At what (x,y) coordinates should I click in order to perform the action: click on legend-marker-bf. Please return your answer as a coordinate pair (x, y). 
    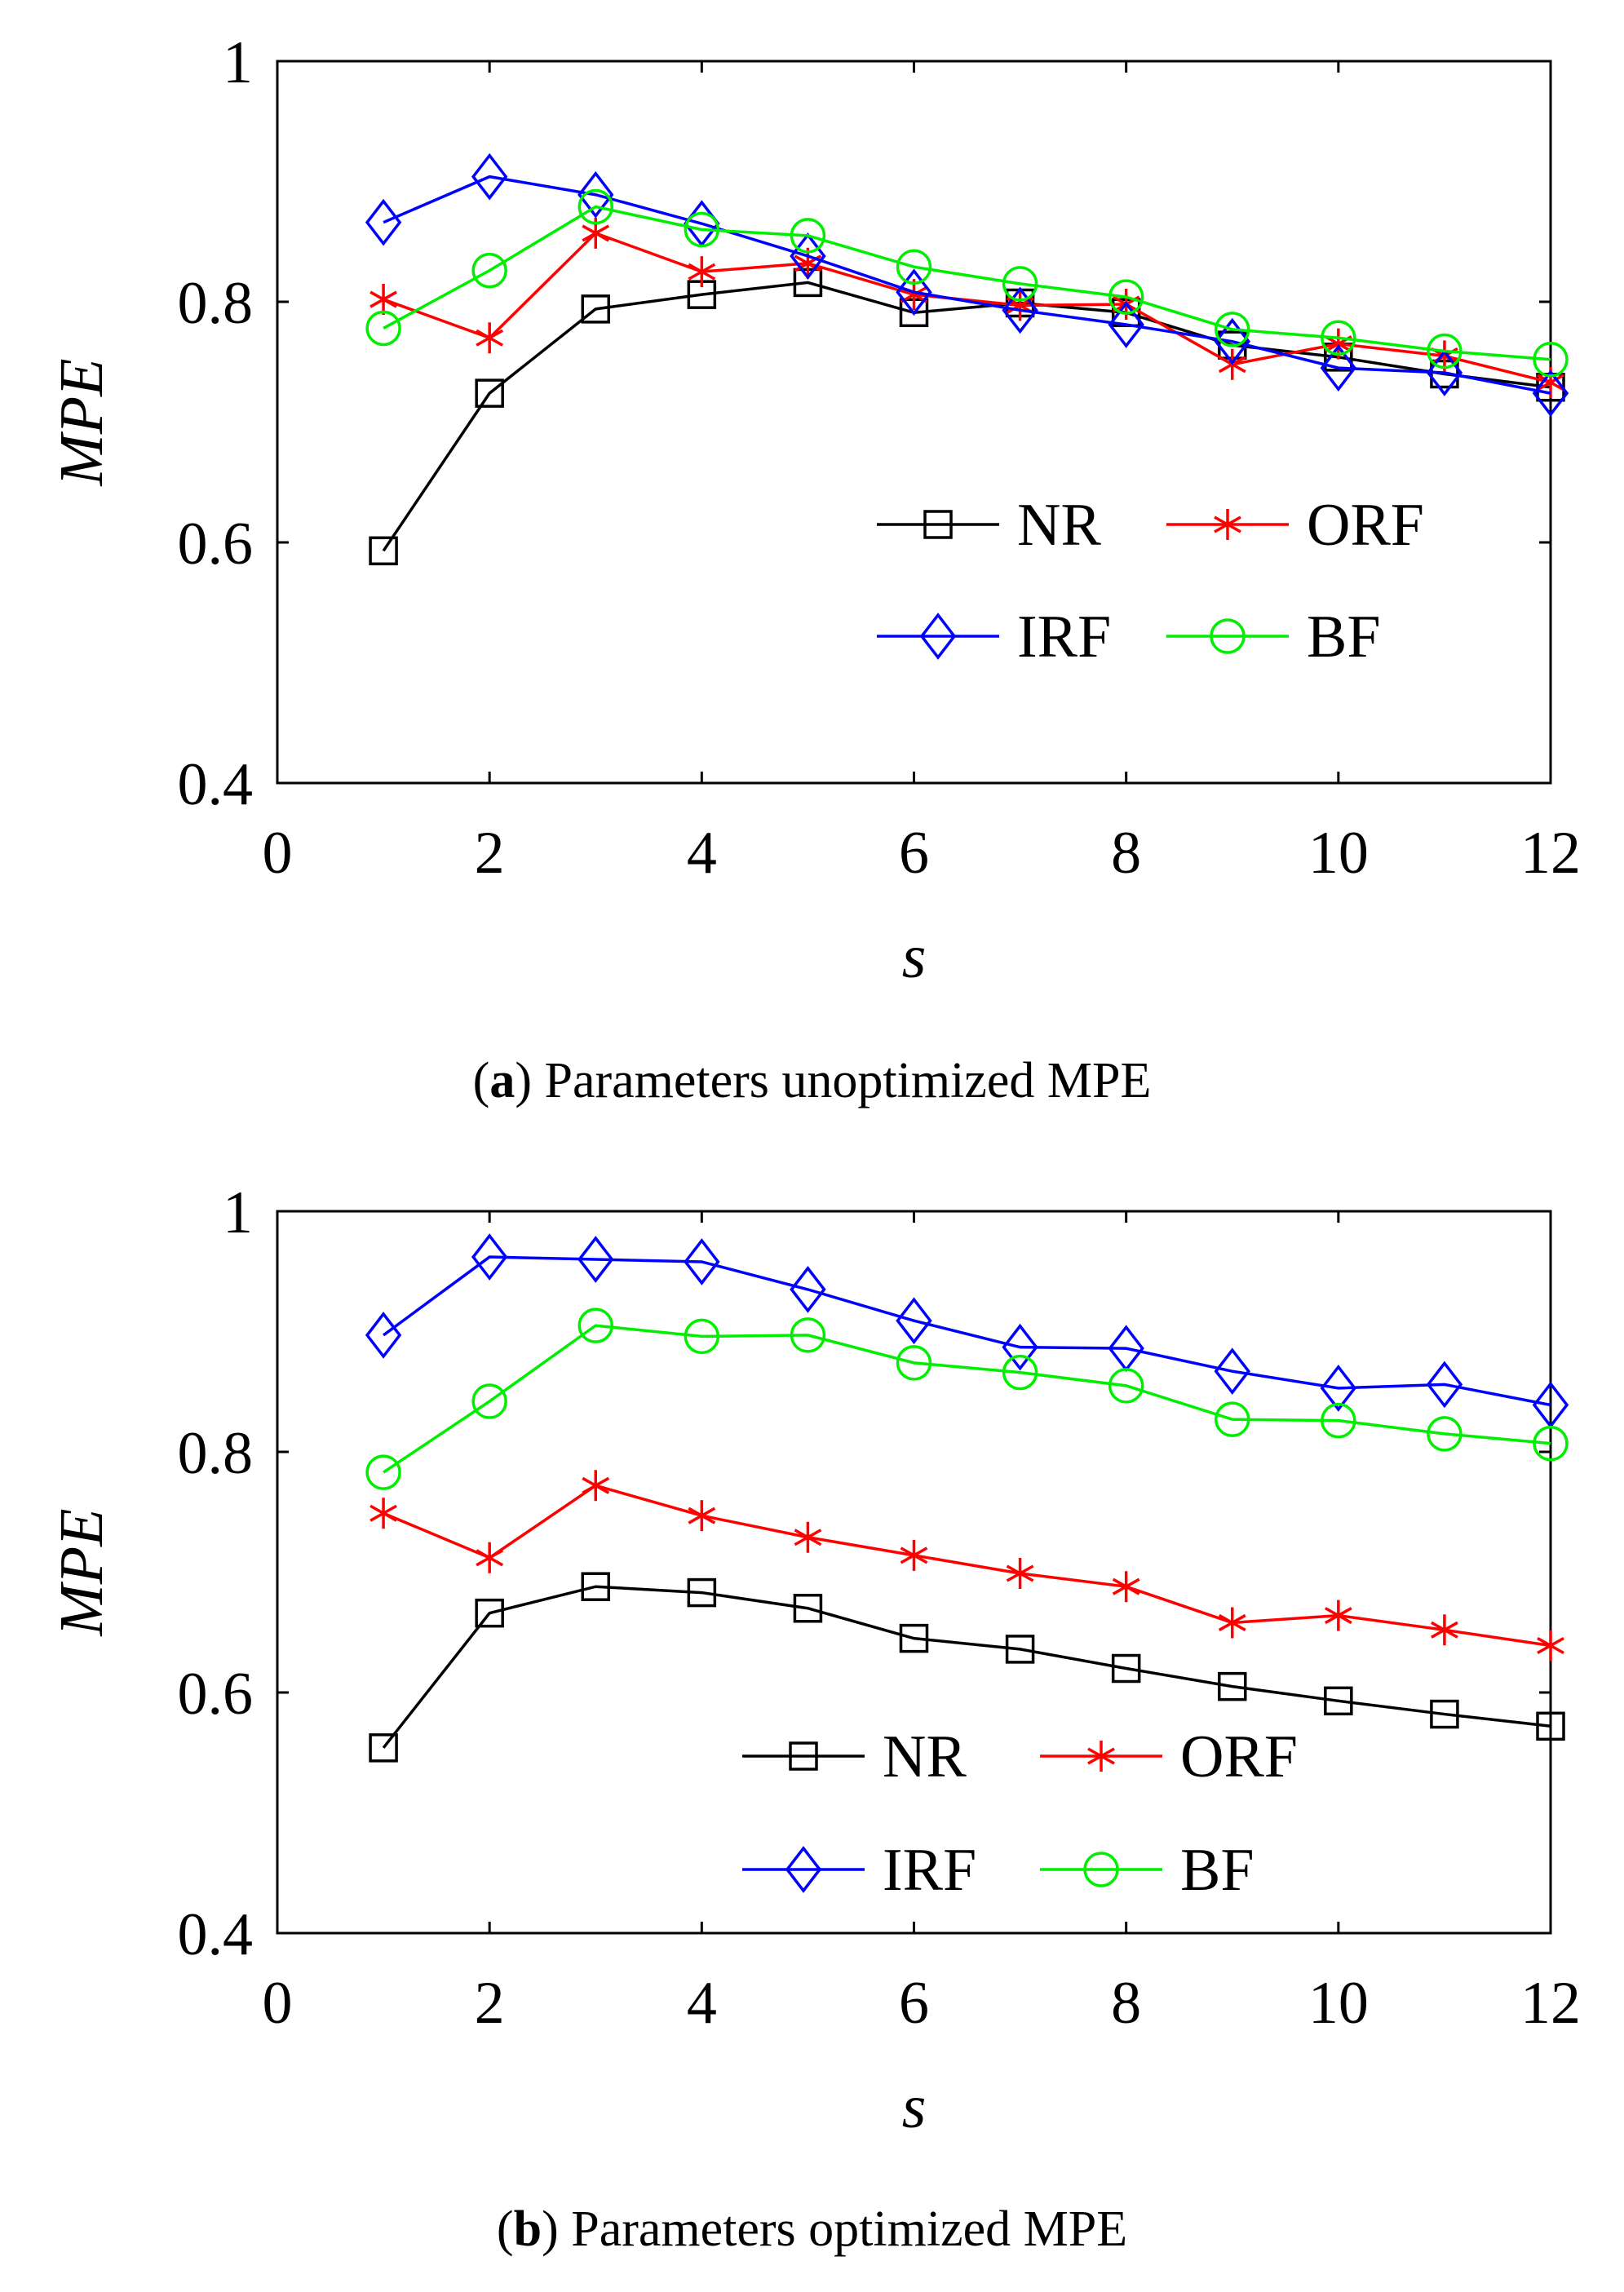
    Looking at the image, I should click on (1228, 636).